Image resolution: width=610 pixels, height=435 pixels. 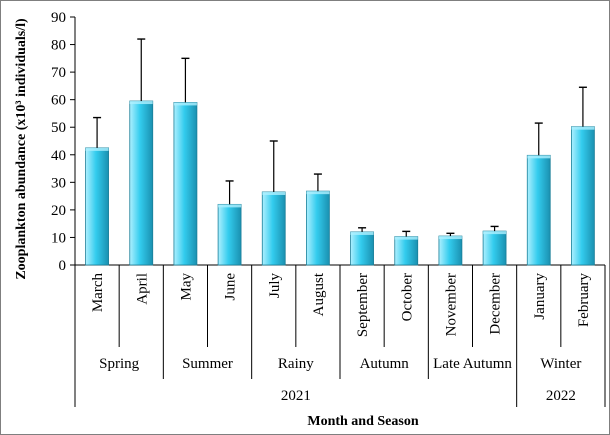 What do you see at coordinates (296, 364) in the screenshot?
I see `season-label: Rainy` at bounding box center [296, 364].